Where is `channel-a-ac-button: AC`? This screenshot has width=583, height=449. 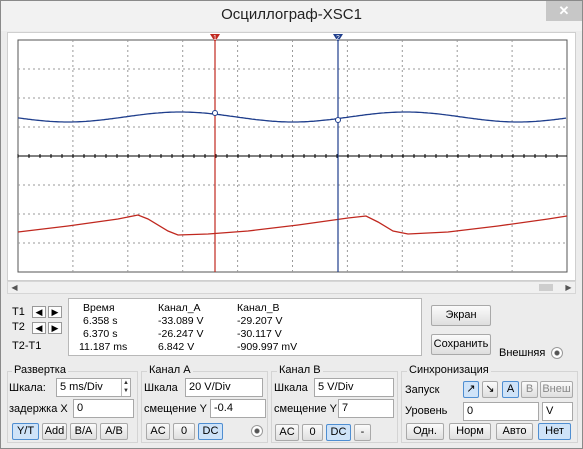 channel-a-ac-button: AC is located at coordinates (158, 431).